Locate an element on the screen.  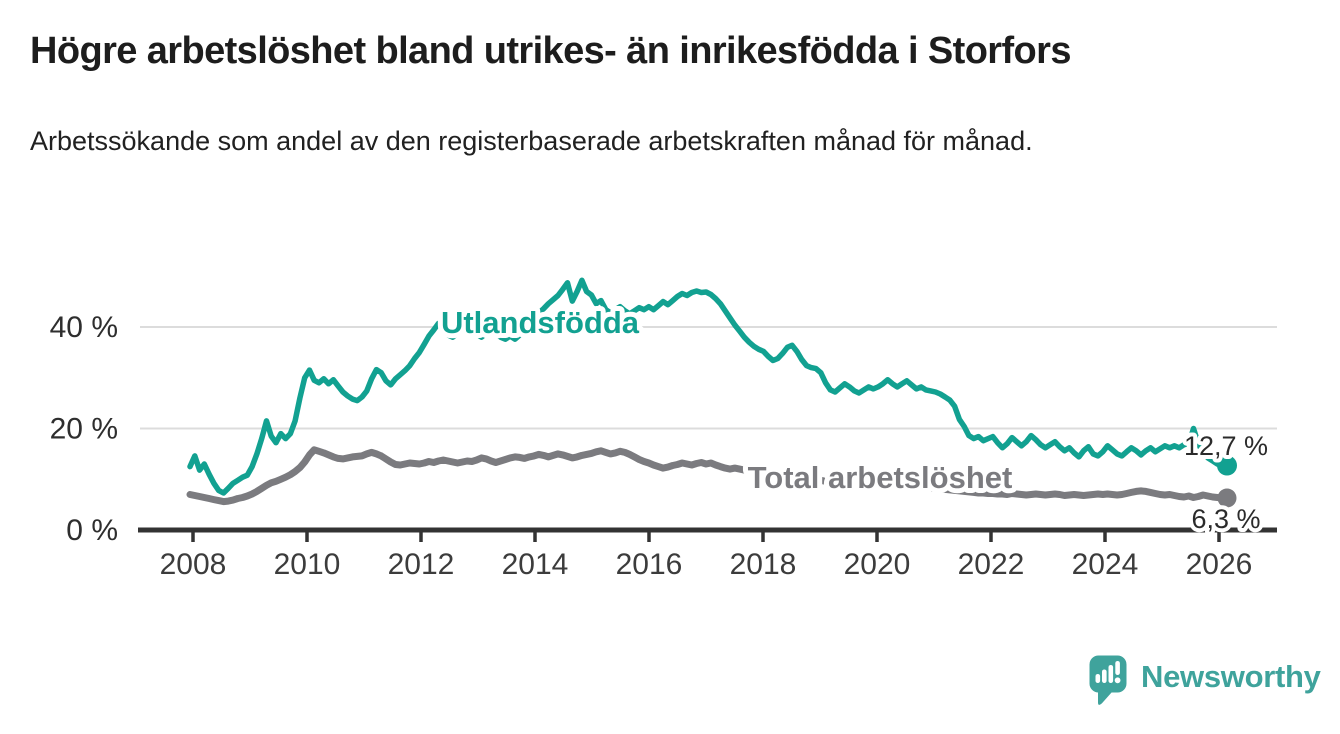
x-tick-label: 2016 is located at coordinates (649, 564).